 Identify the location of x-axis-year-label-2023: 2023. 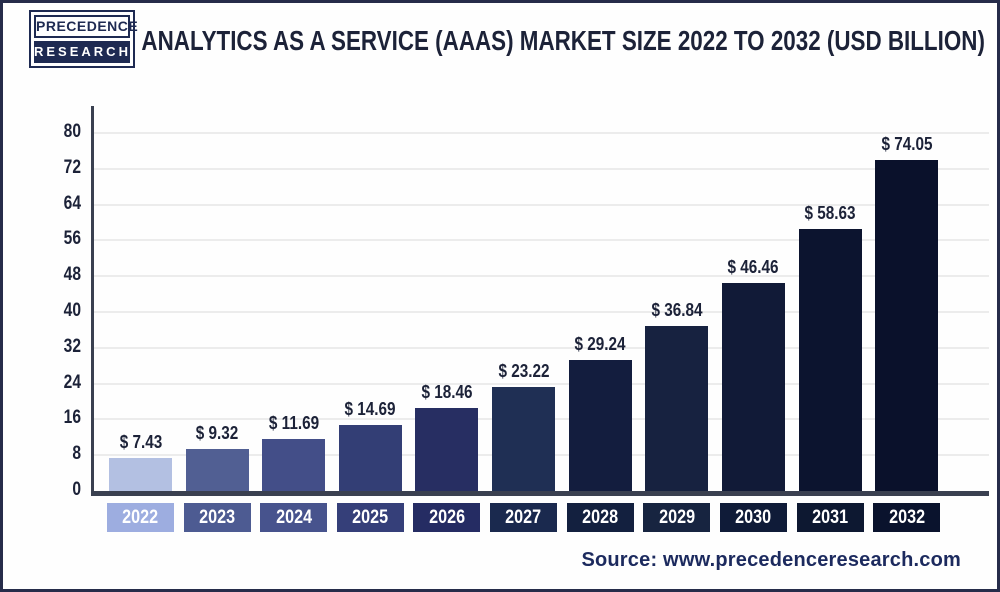
(217, 517).